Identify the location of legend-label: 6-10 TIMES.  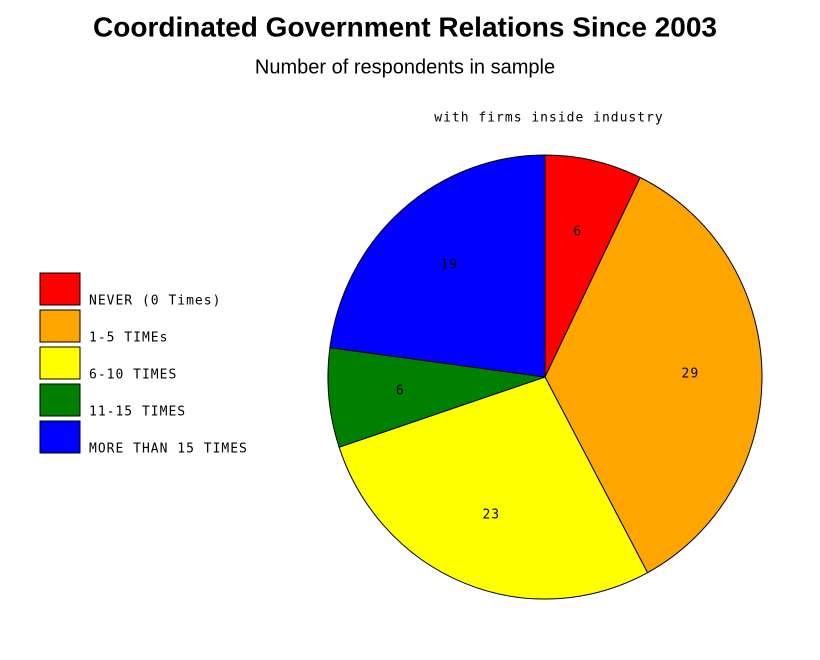
(133, 375).